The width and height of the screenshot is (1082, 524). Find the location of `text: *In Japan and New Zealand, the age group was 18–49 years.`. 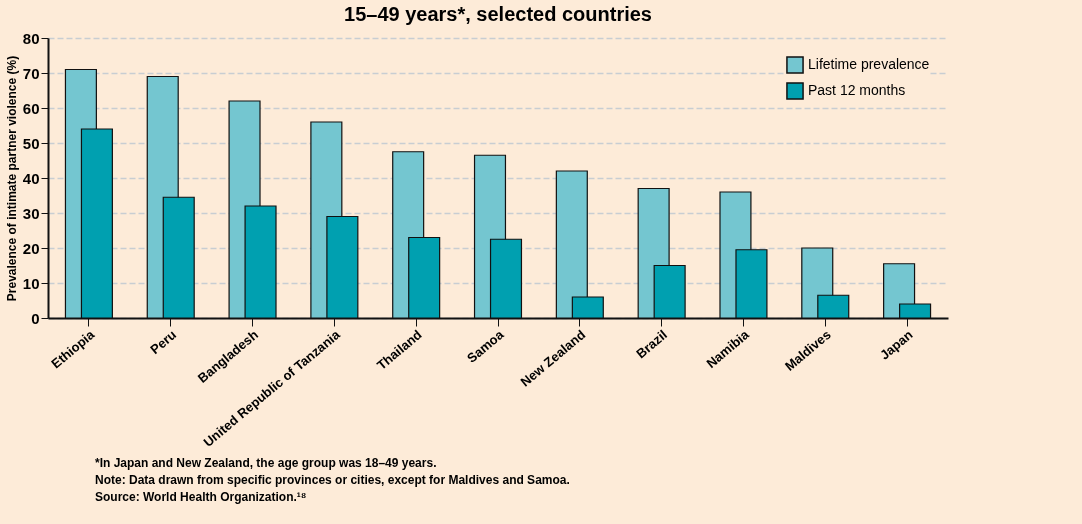

text: *In Japan and New Zealand, the age group was 18–49 years. is located at coordinates (266, 463).